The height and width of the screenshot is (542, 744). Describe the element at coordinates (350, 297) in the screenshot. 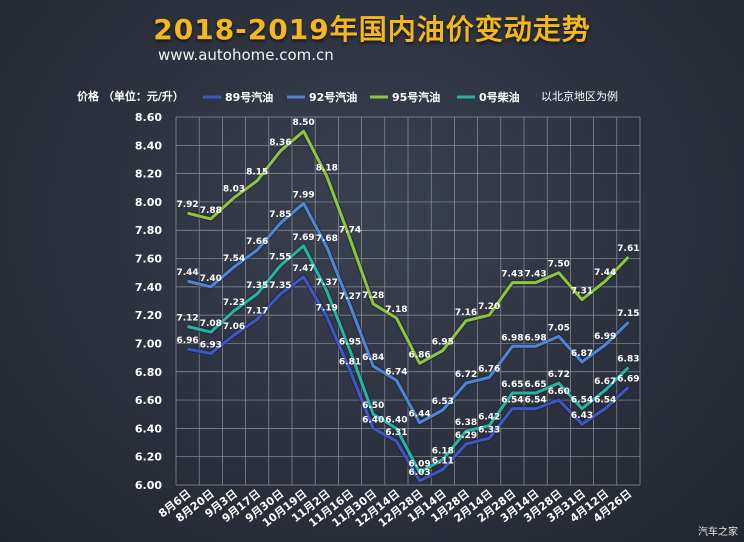

I see `data-label-s1-7: 7.27` at that location.